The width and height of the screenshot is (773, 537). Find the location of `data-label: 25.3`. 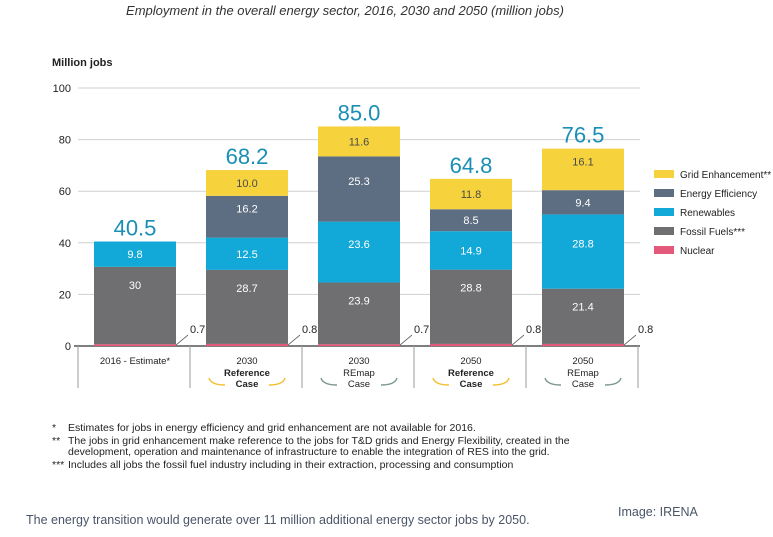

data-label: 25.3 is located at coordinates (358, 182).